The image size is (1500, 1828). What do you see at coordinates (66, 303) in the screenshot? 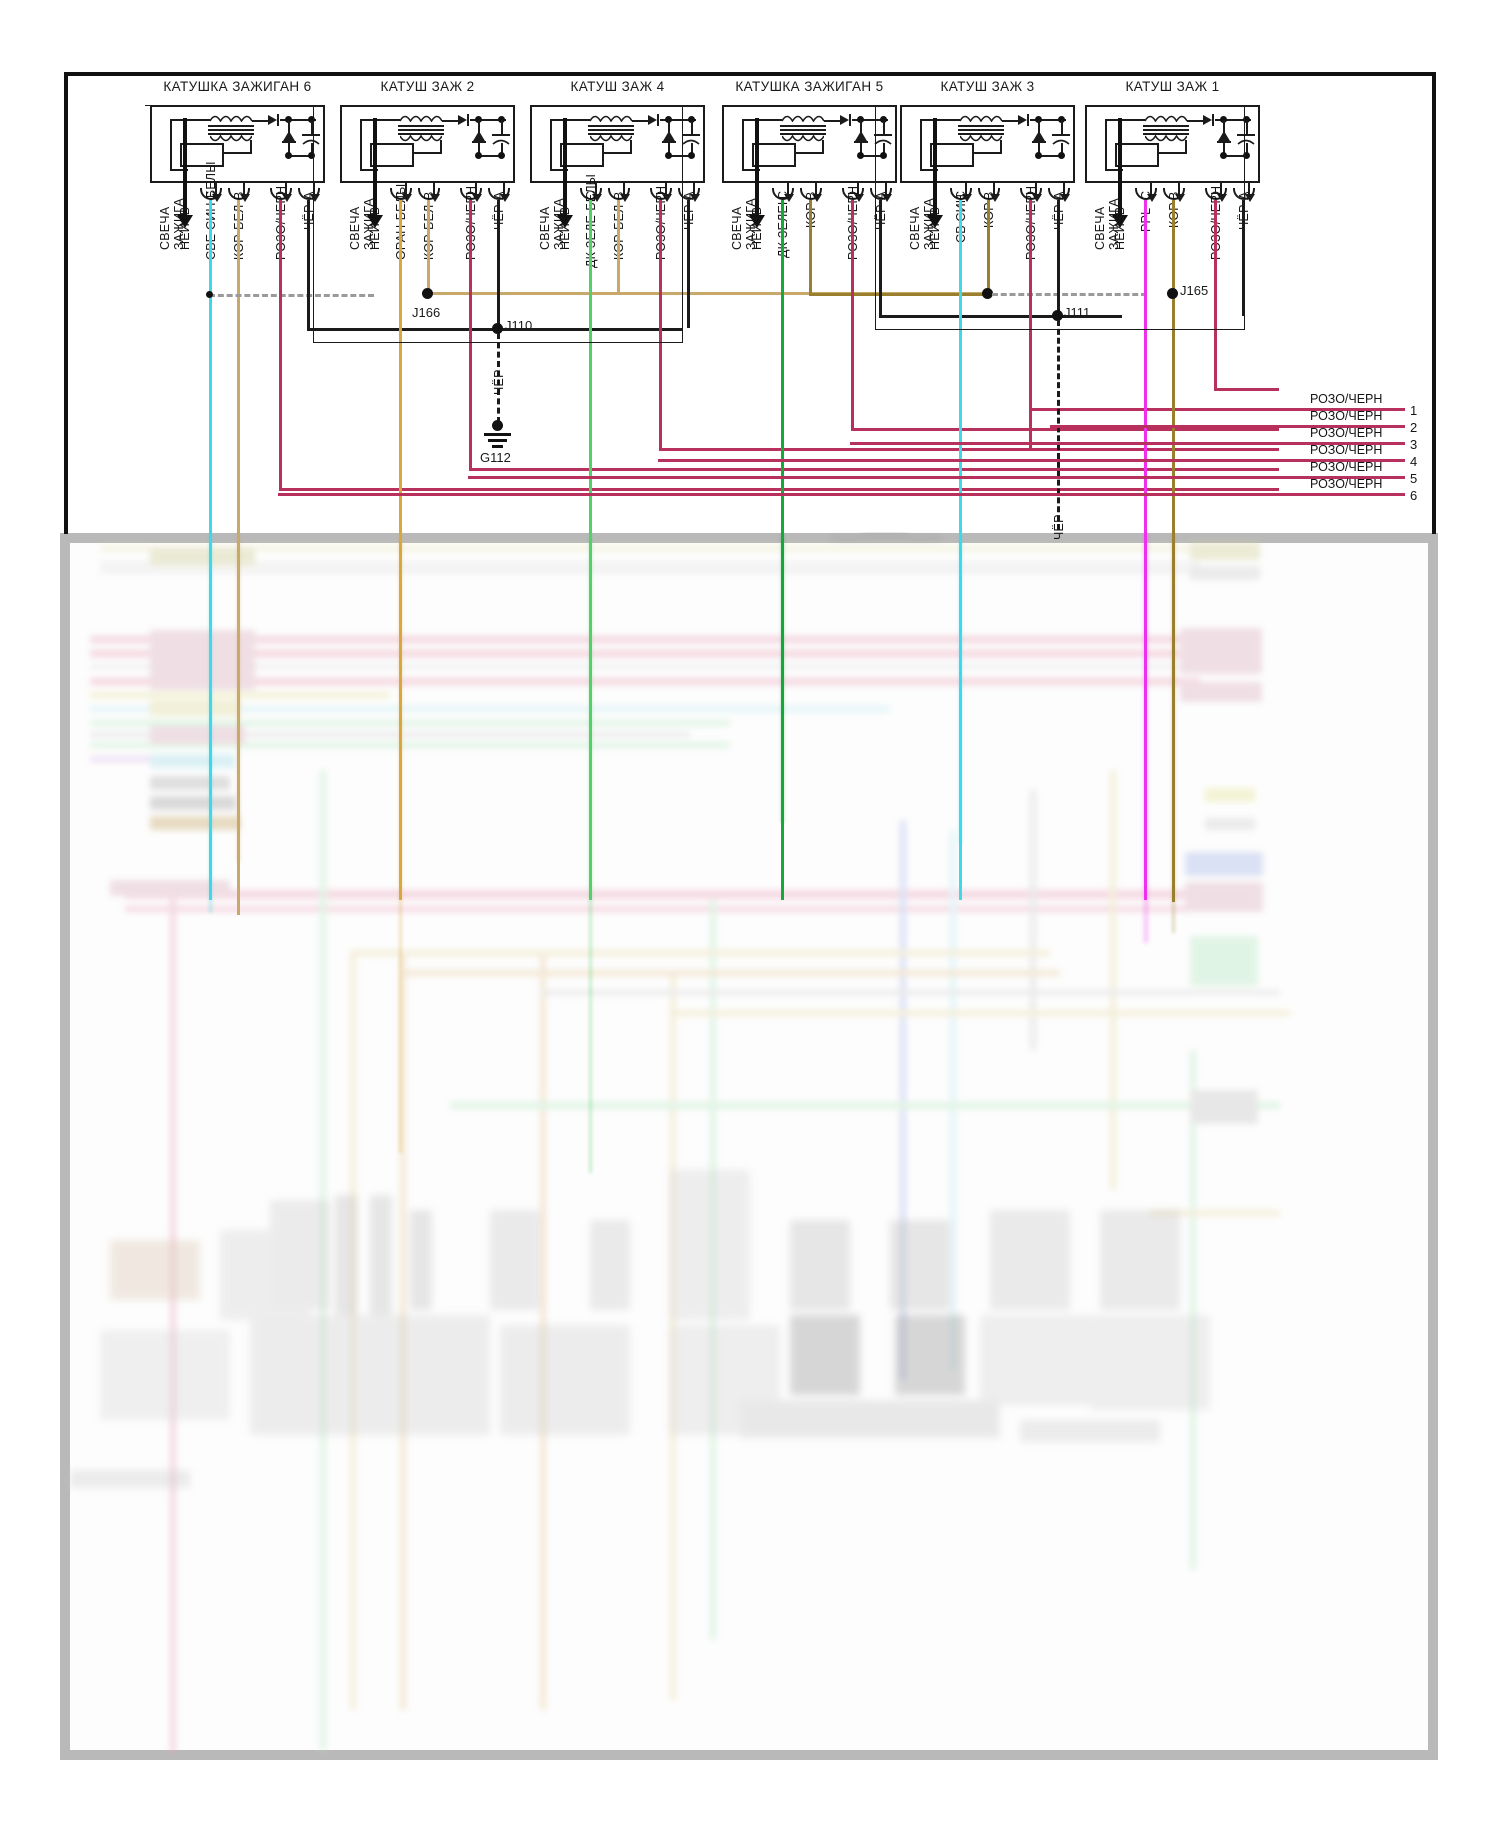
I see `frame-left` at bounding box center [66, 303].